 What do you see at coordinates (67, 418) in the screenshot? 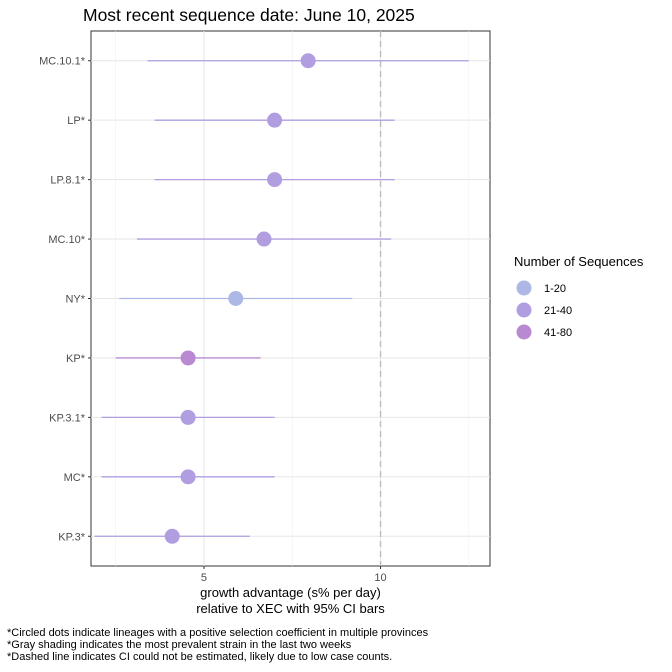
I see `y-tick-label: KP.3.1*` at bounding box center [67, 418].